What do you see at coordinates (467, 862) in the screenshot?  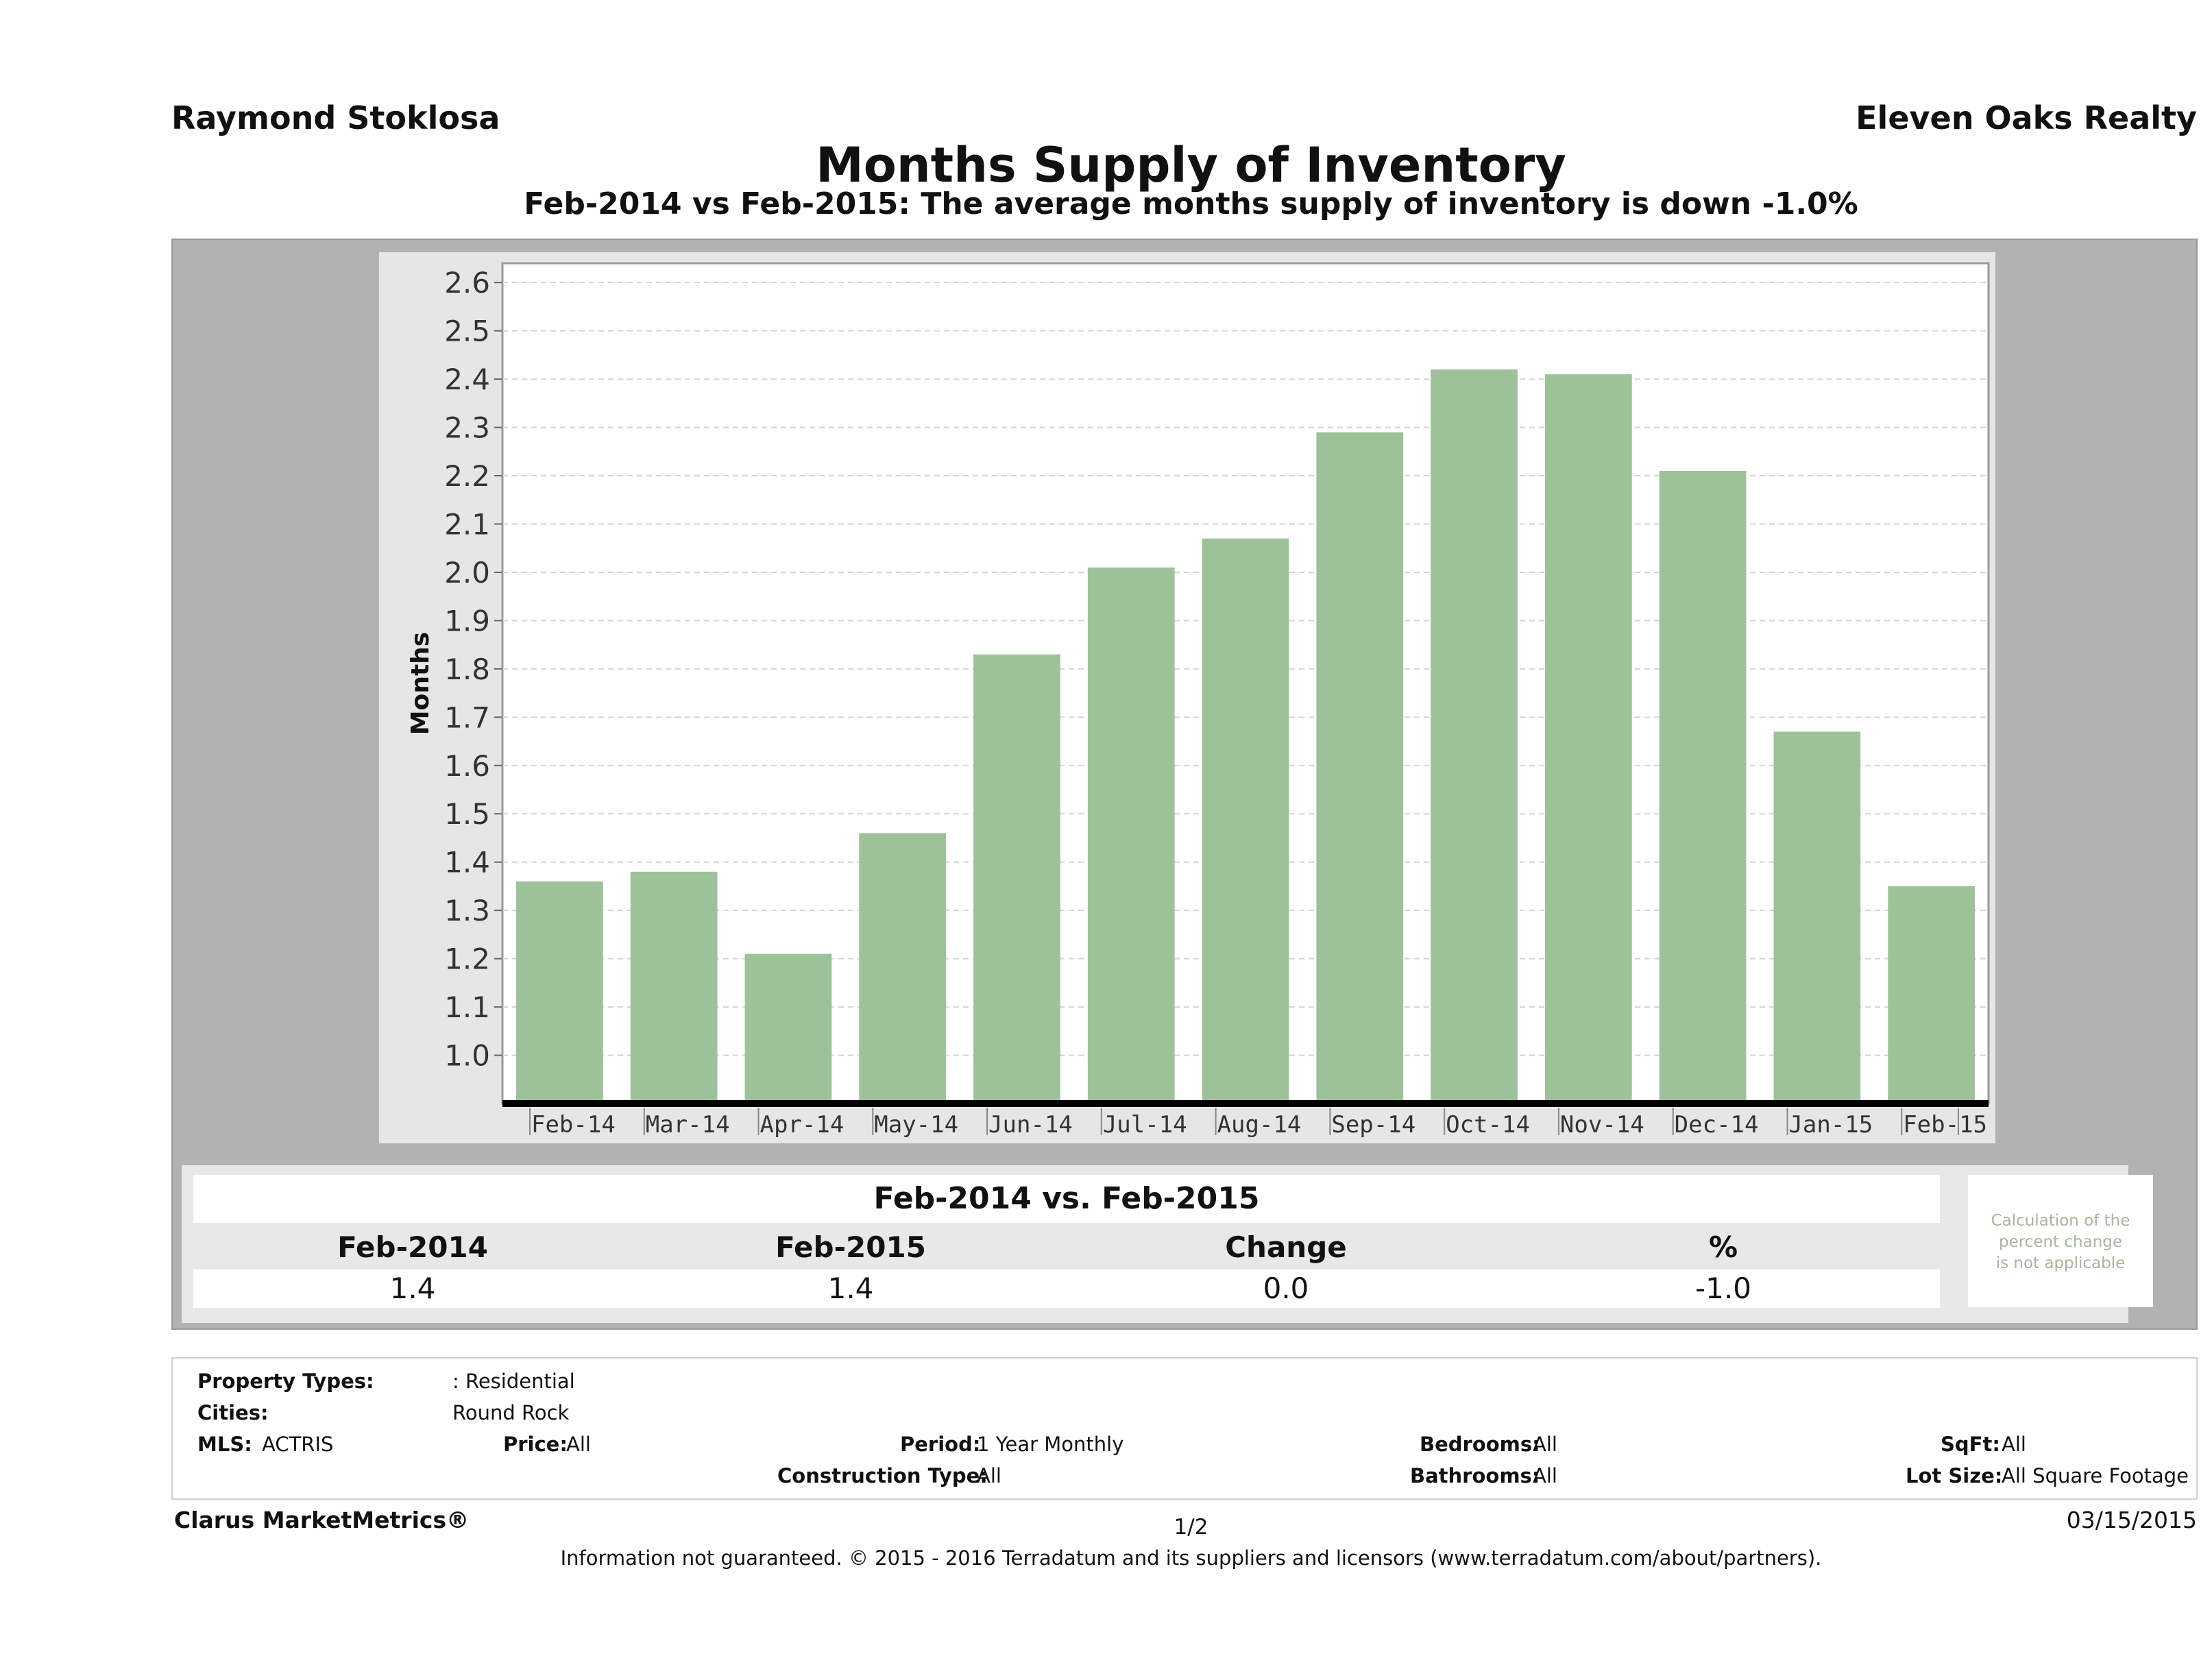 I see `y-tick-label: 1.4` at bounding box center [467, 862].